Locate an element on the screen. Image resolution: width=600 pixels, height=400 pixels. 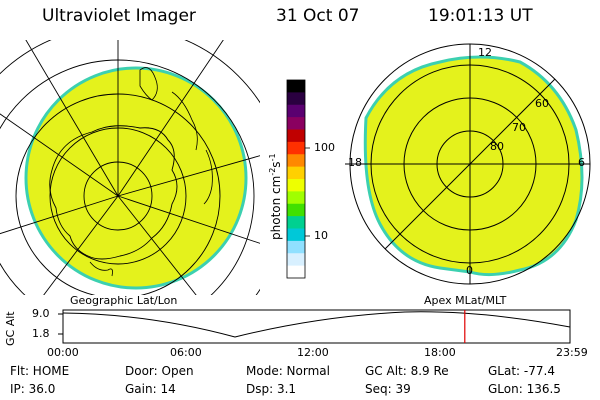
colorbar-tick-10: 10 is located at coordinates (321, 235).